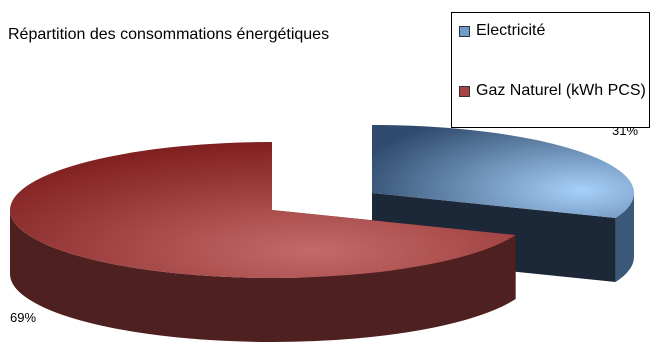  I want to click on data-label: 69%, so click(23, 317).